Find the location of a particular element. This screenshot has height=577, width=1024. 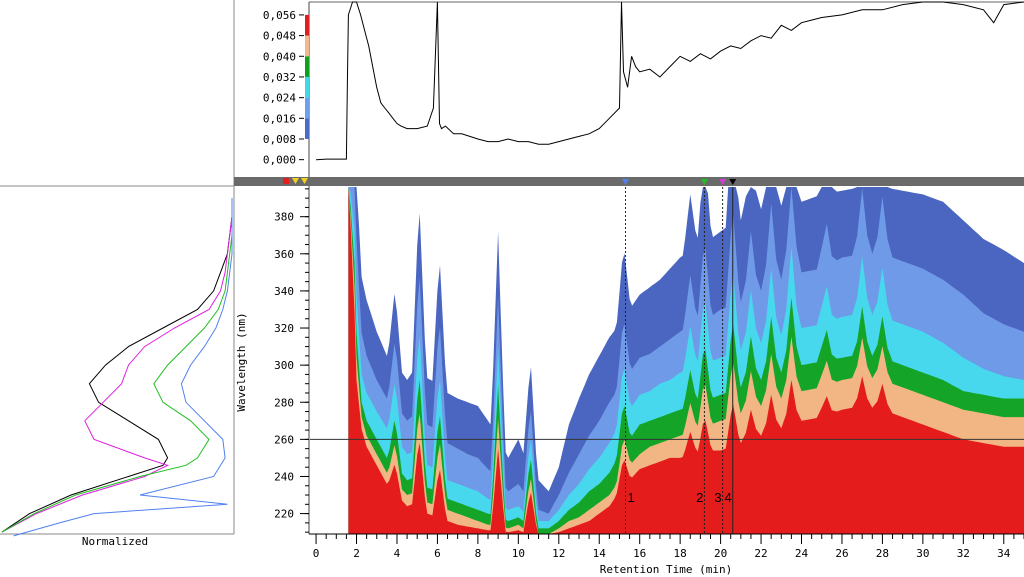

range-handles is located at coordinates (295, 181).